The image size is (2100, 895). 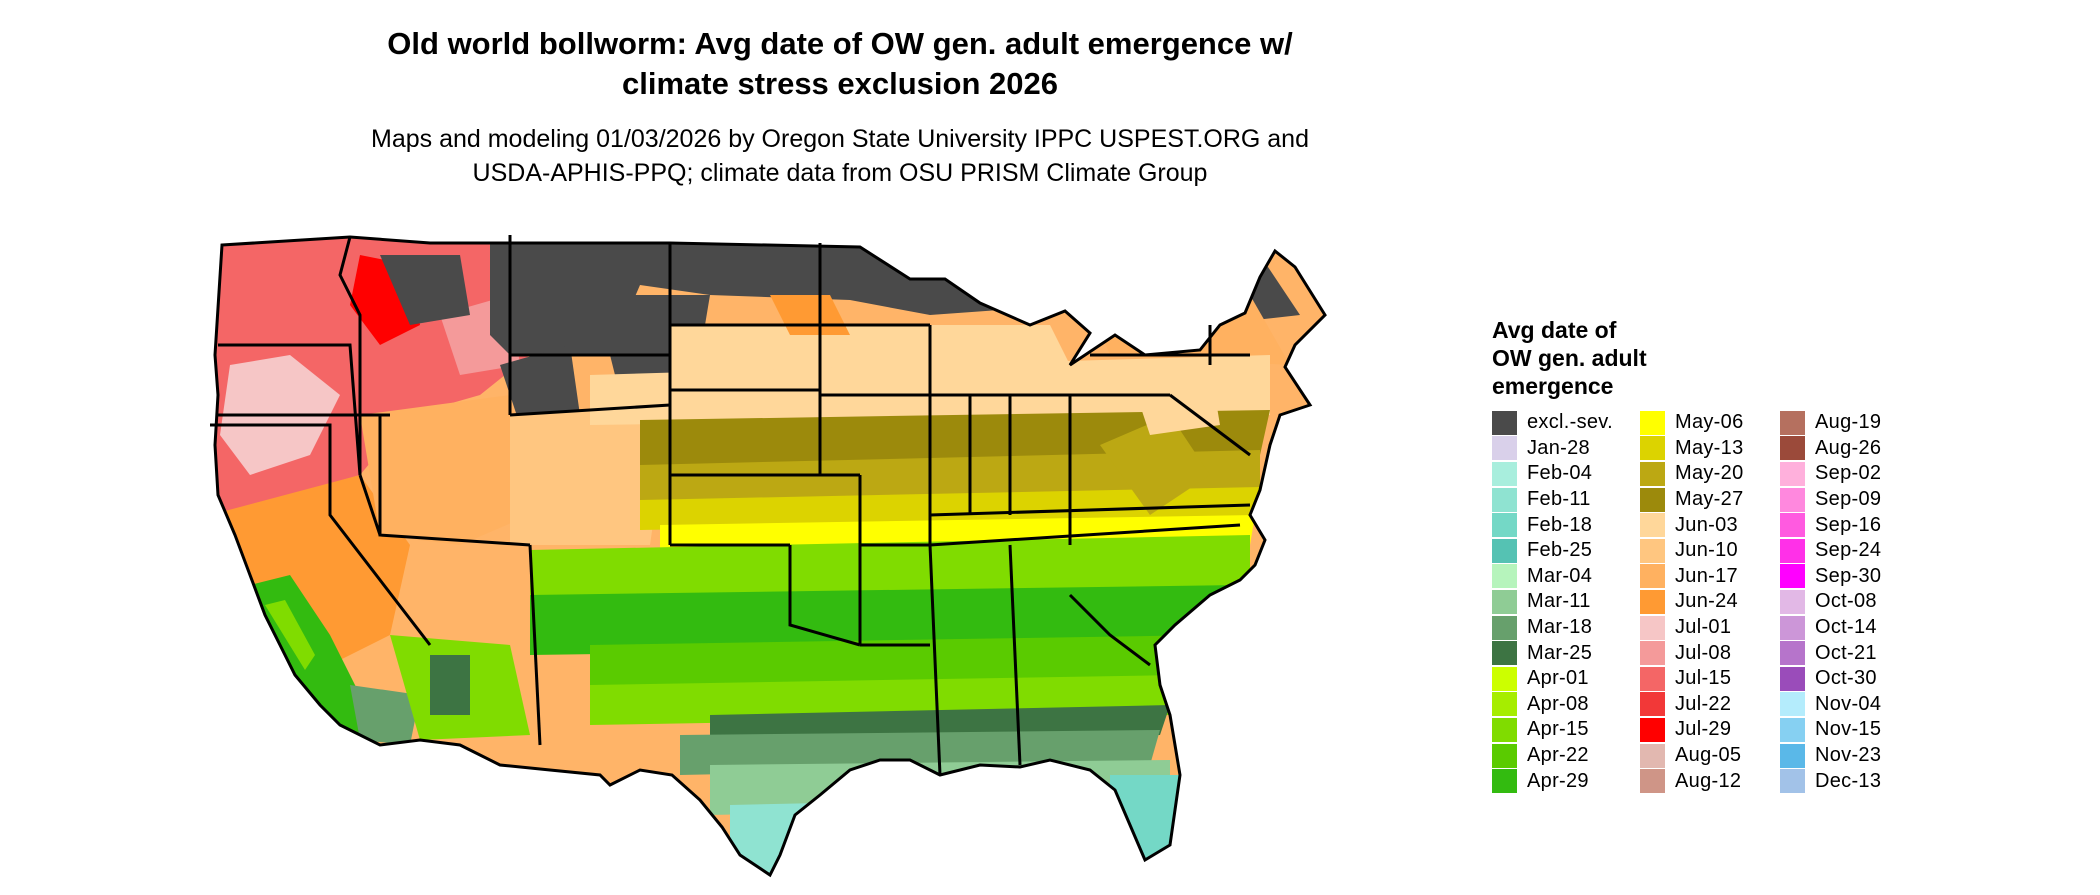 I want to click on legend-item: Jun-17, so click(x=1692, y=577).